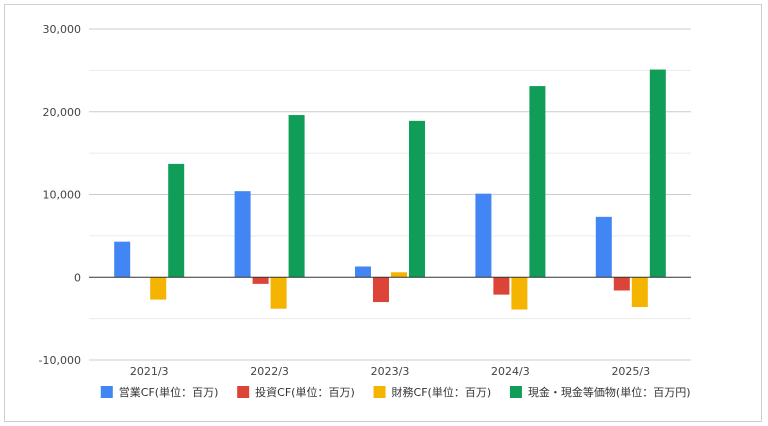 The image size is (768, 426). Describe the element at coordinates (62, 29) in the screenshot. I see `y-tick-label: 30,000` at that location.